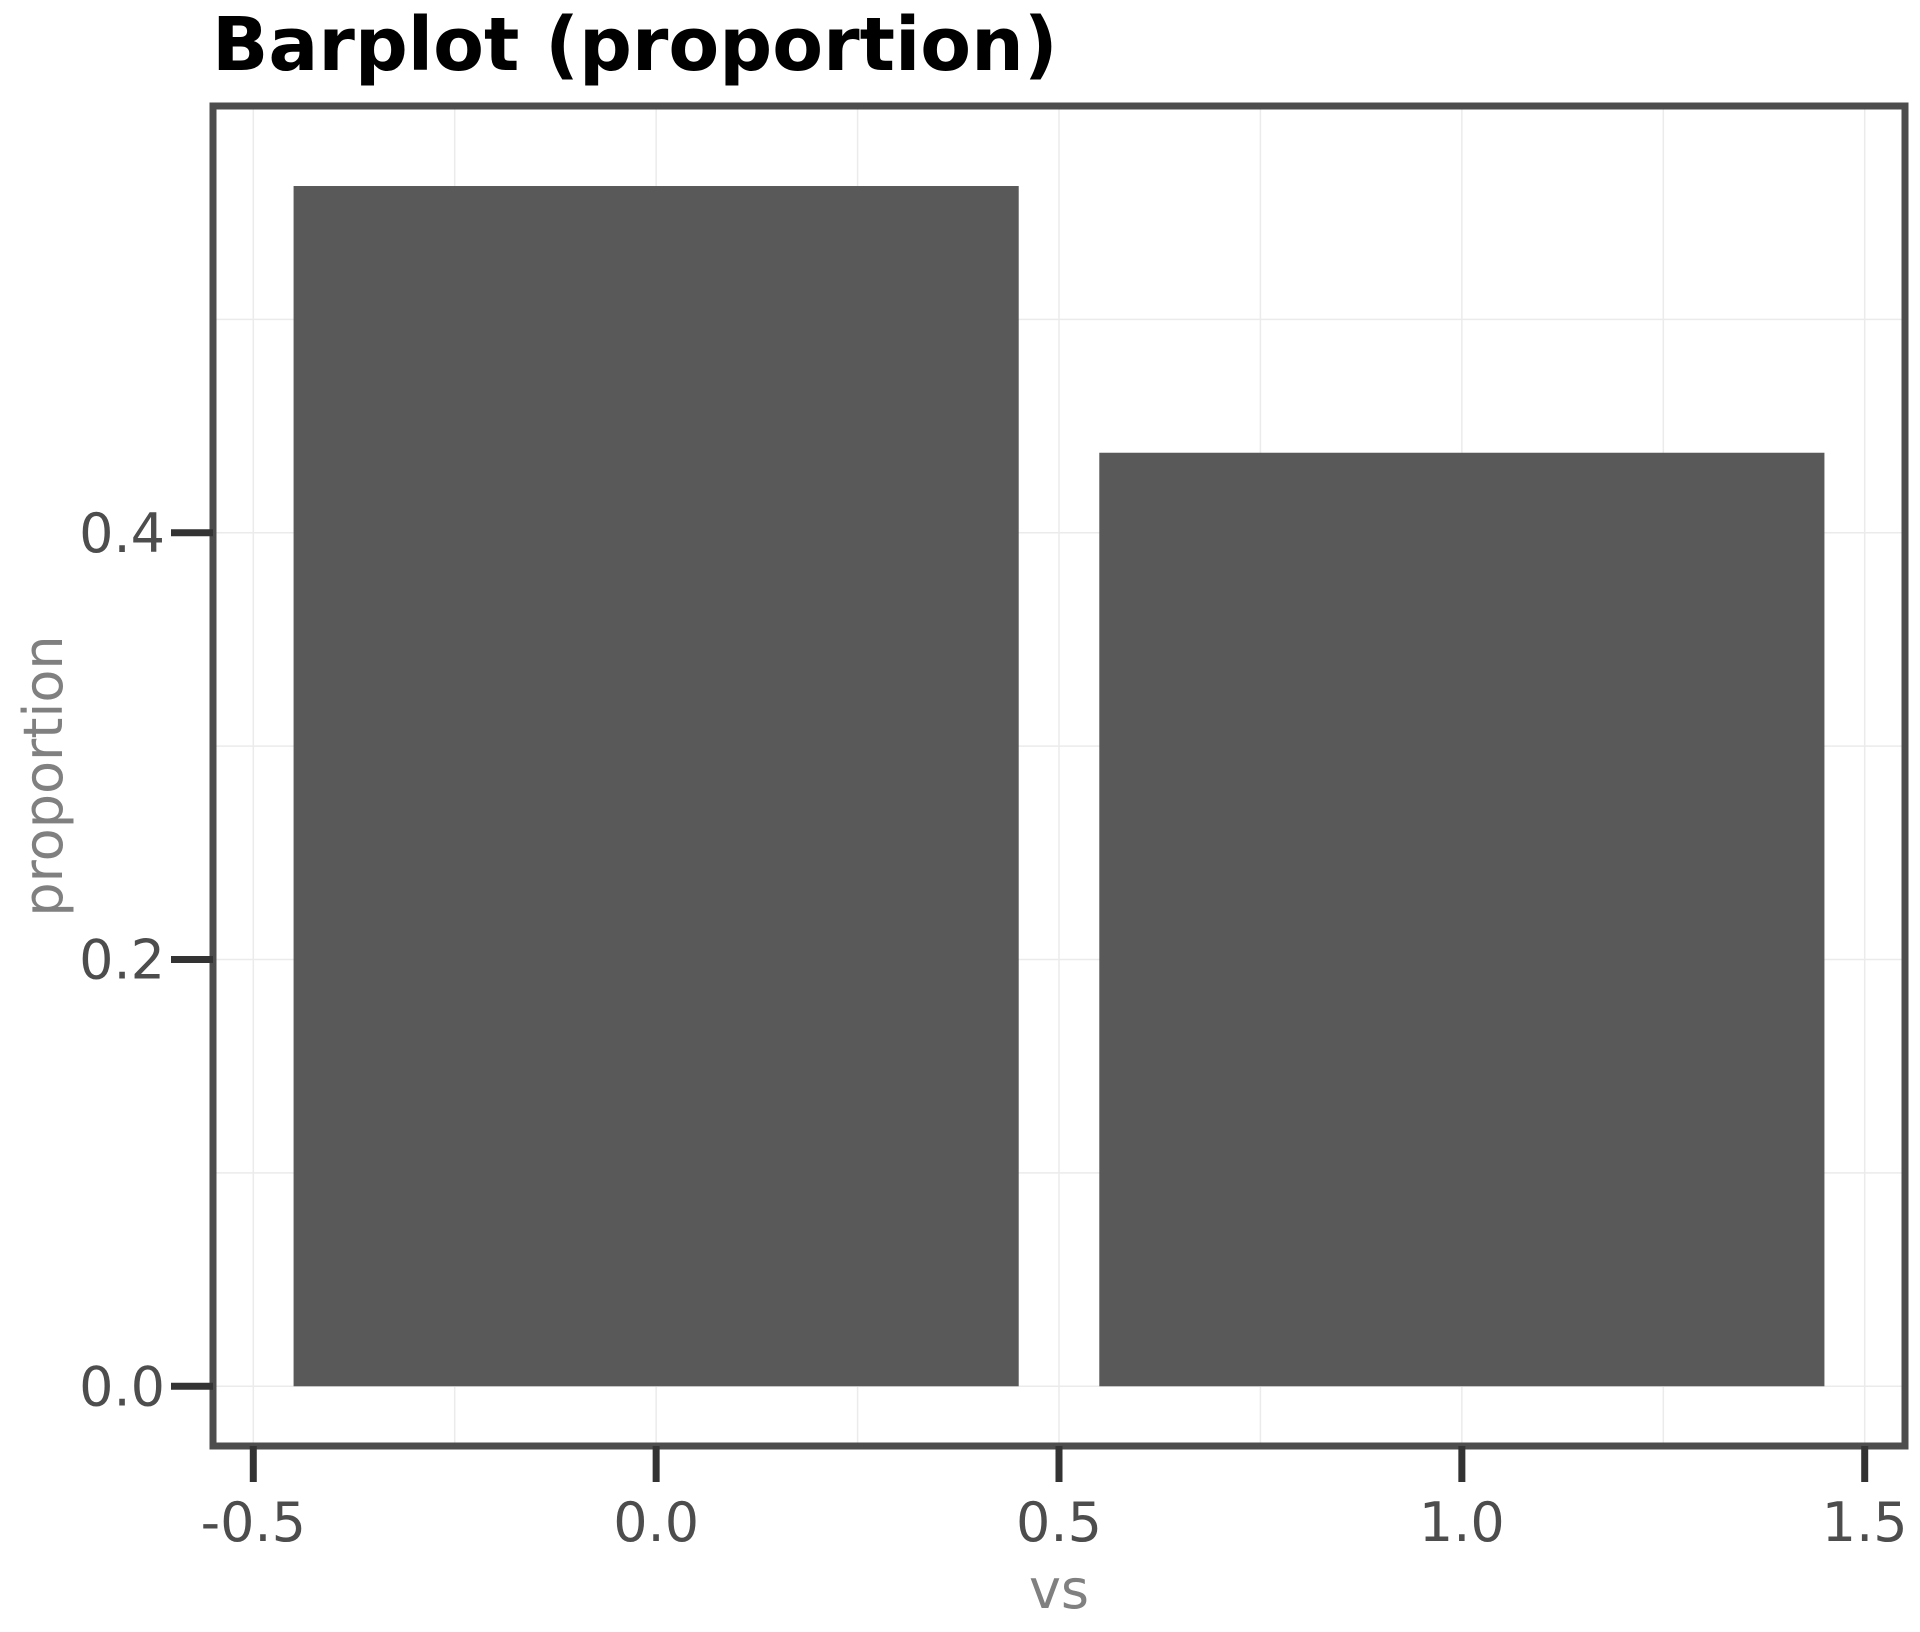  What do you see at coordinates (635, 45) in the screenshot?
I see `chart-title: Barplot (proportion)` at bounding box center [635, 45].